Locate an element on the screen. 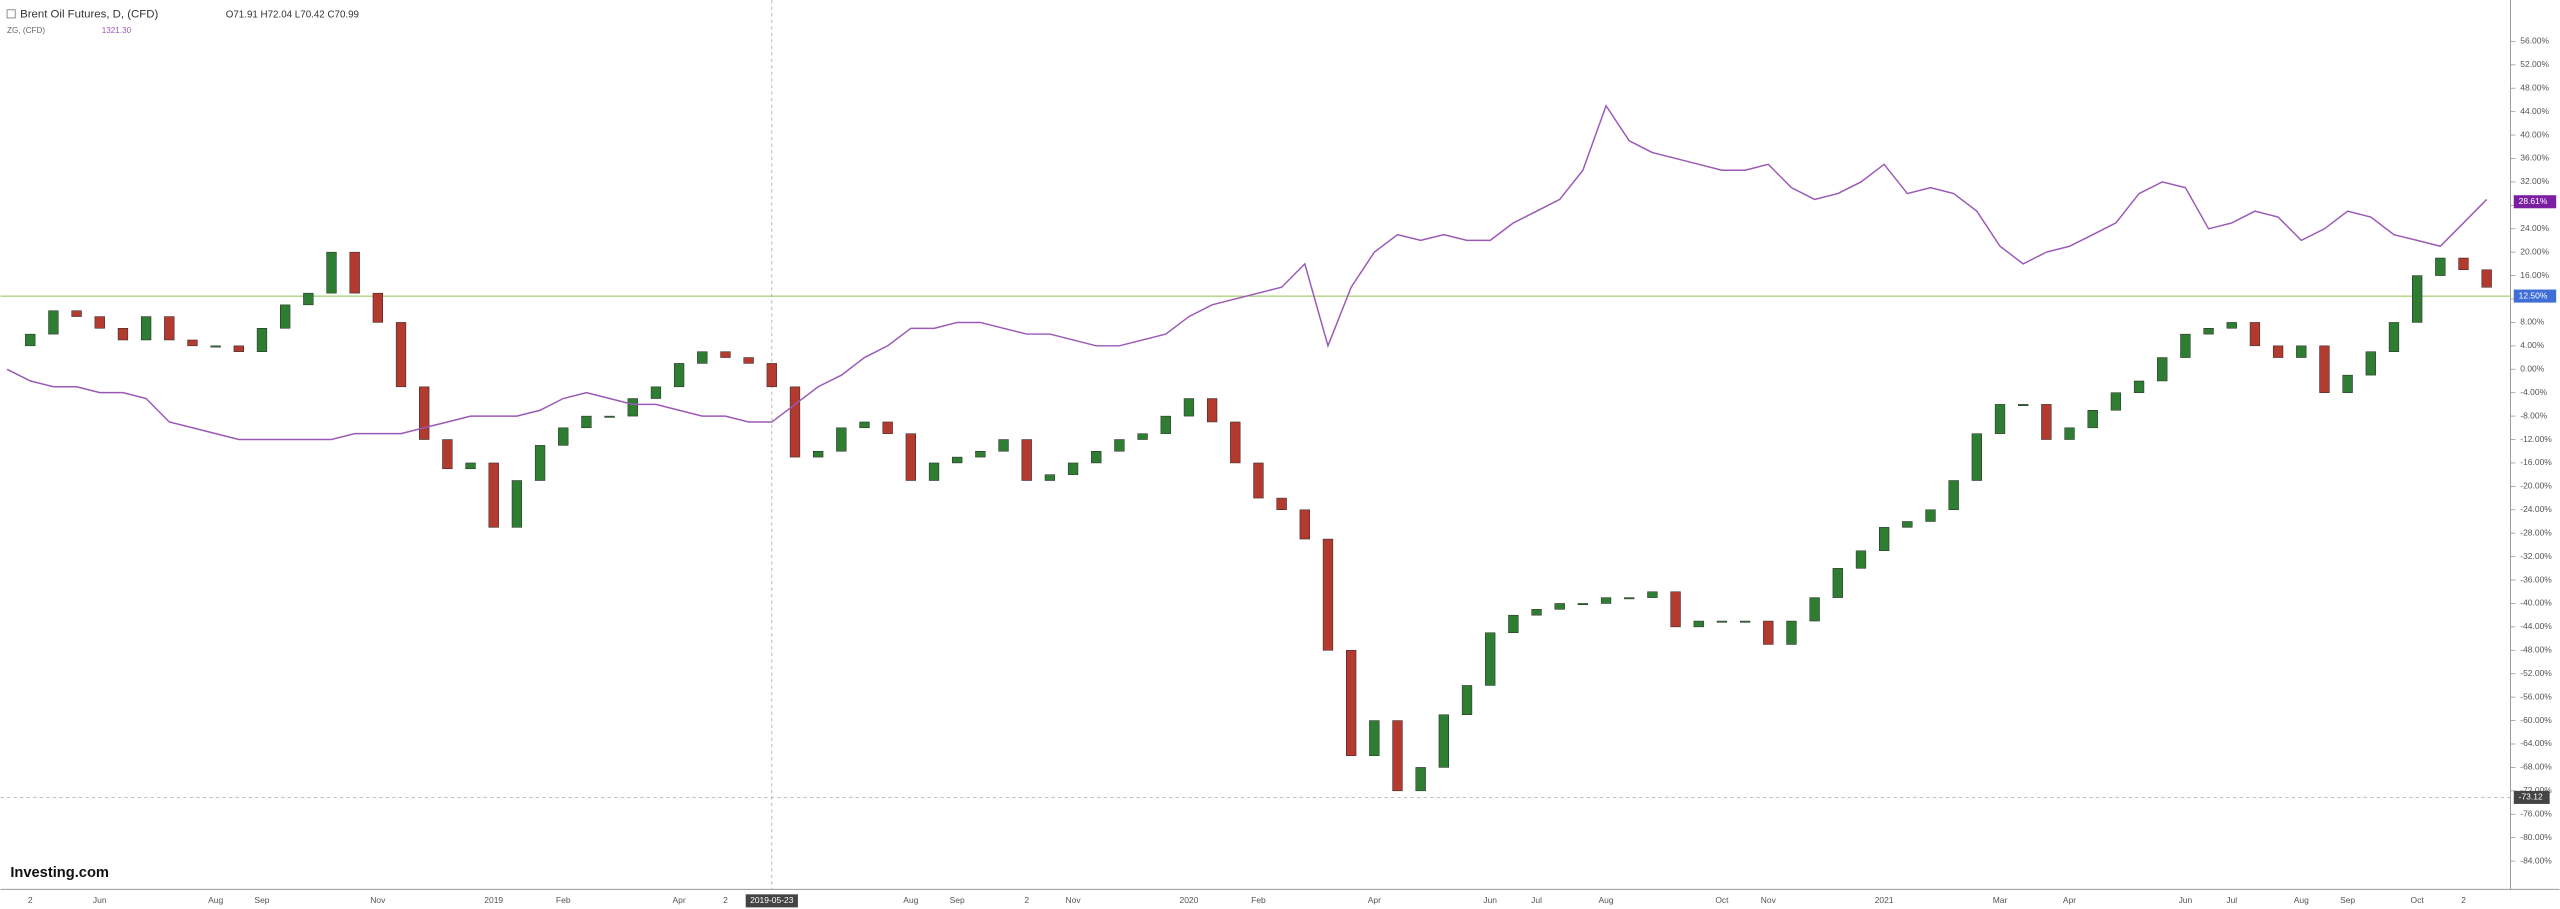  legend-series-1-value: 1321.30 is located at coordinates (117, 30).